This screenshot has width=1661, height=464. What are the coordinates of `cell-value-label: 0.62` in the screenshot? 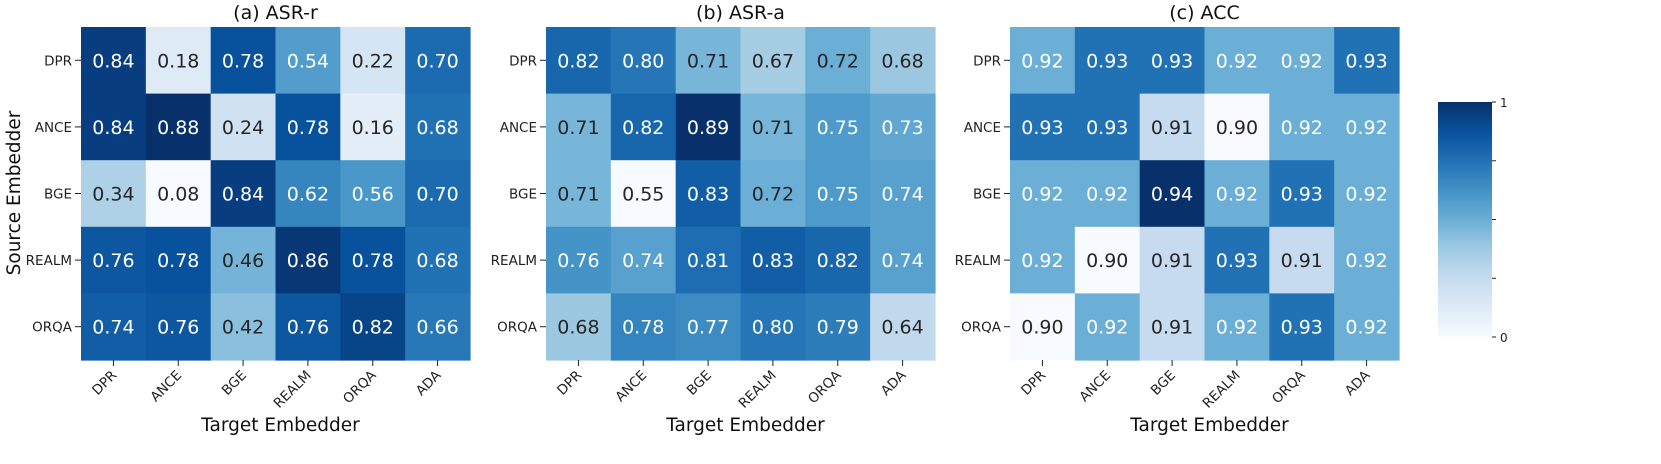 It's located at (308, 195).